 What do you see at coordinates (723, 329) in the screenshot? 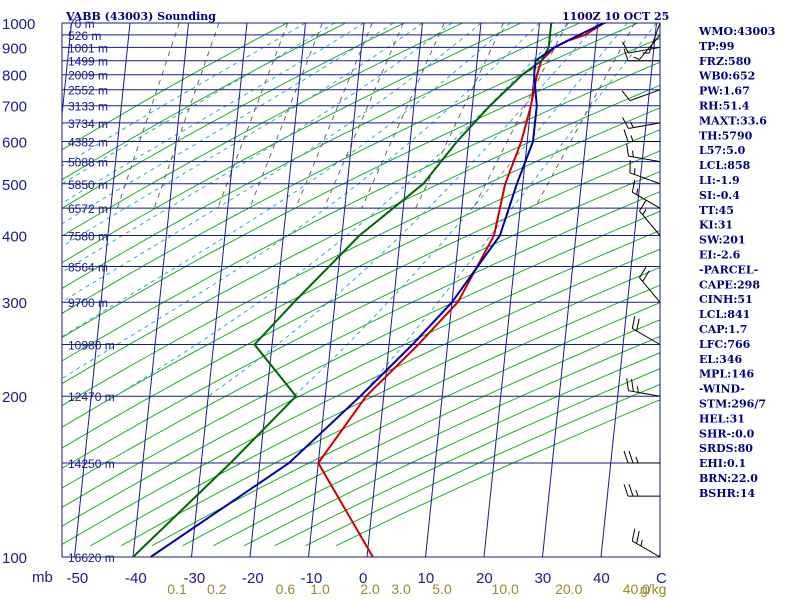
I see `stat-line: CAP:1.7` at bounding box center [723, 329].